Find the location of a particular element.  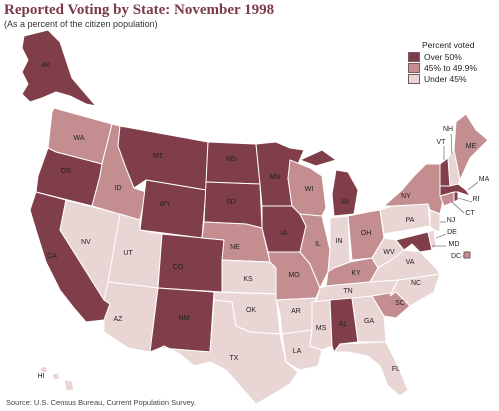

state-HI is located at coordinates (57, 378).